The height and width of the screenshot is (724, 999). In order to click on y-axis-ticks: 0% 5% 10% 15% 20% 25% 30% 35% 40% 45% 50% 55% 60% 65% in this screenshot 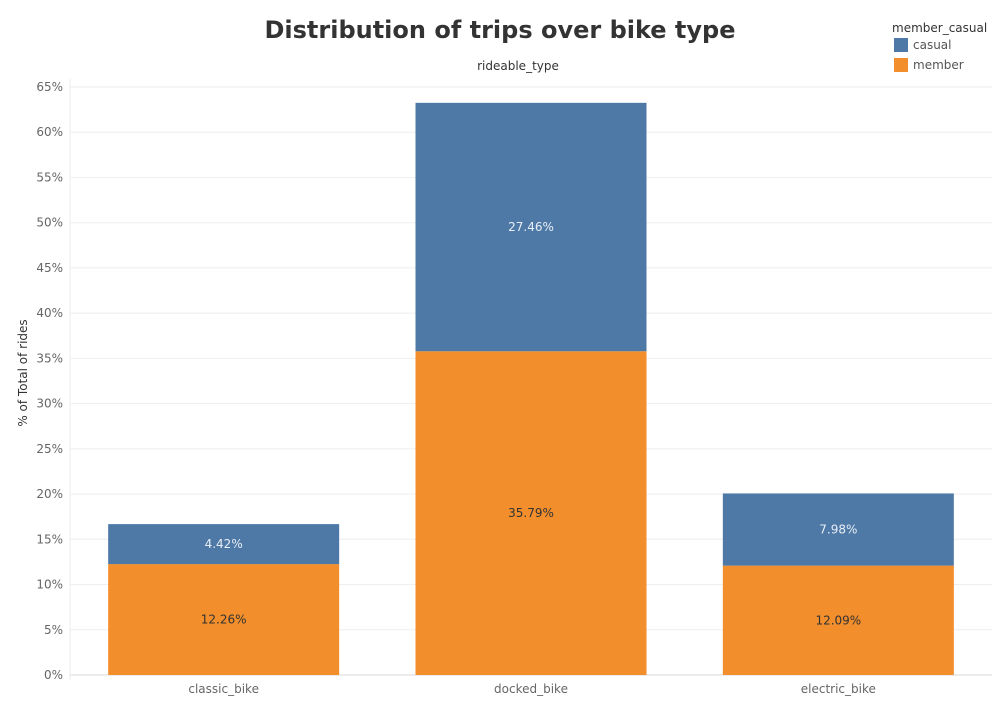, I will do `click(49, 381)`.